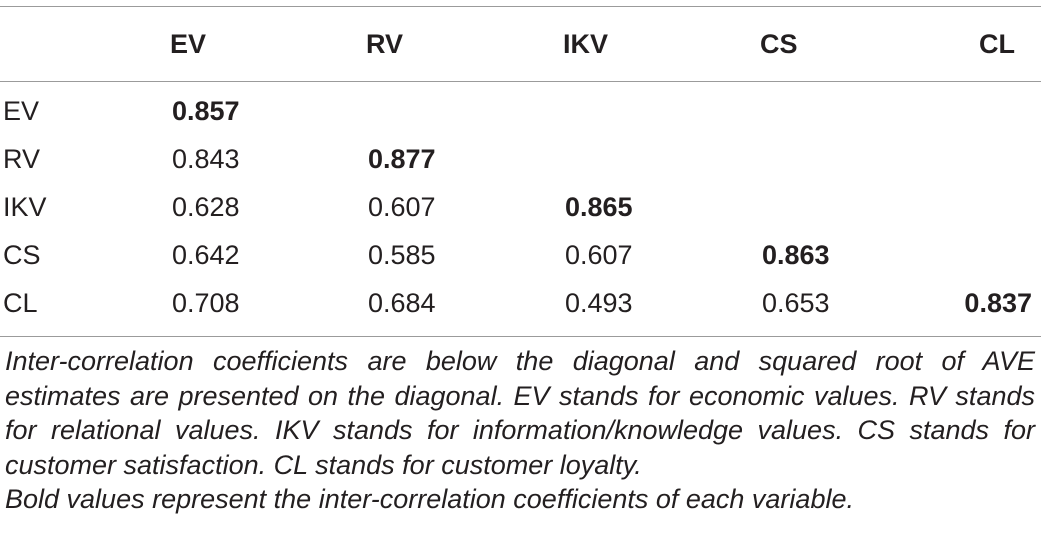  Describe the element at coordinates (385, 44) in the screenshot. I see `header-cell-rv: RV` at that location.